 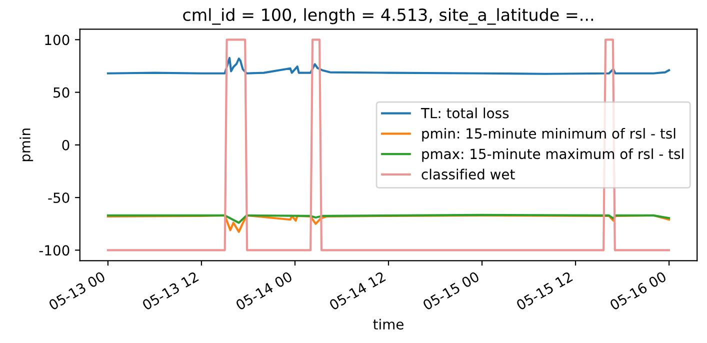 I want to click on y-tick-label: -50, so click(x=59, y=198).